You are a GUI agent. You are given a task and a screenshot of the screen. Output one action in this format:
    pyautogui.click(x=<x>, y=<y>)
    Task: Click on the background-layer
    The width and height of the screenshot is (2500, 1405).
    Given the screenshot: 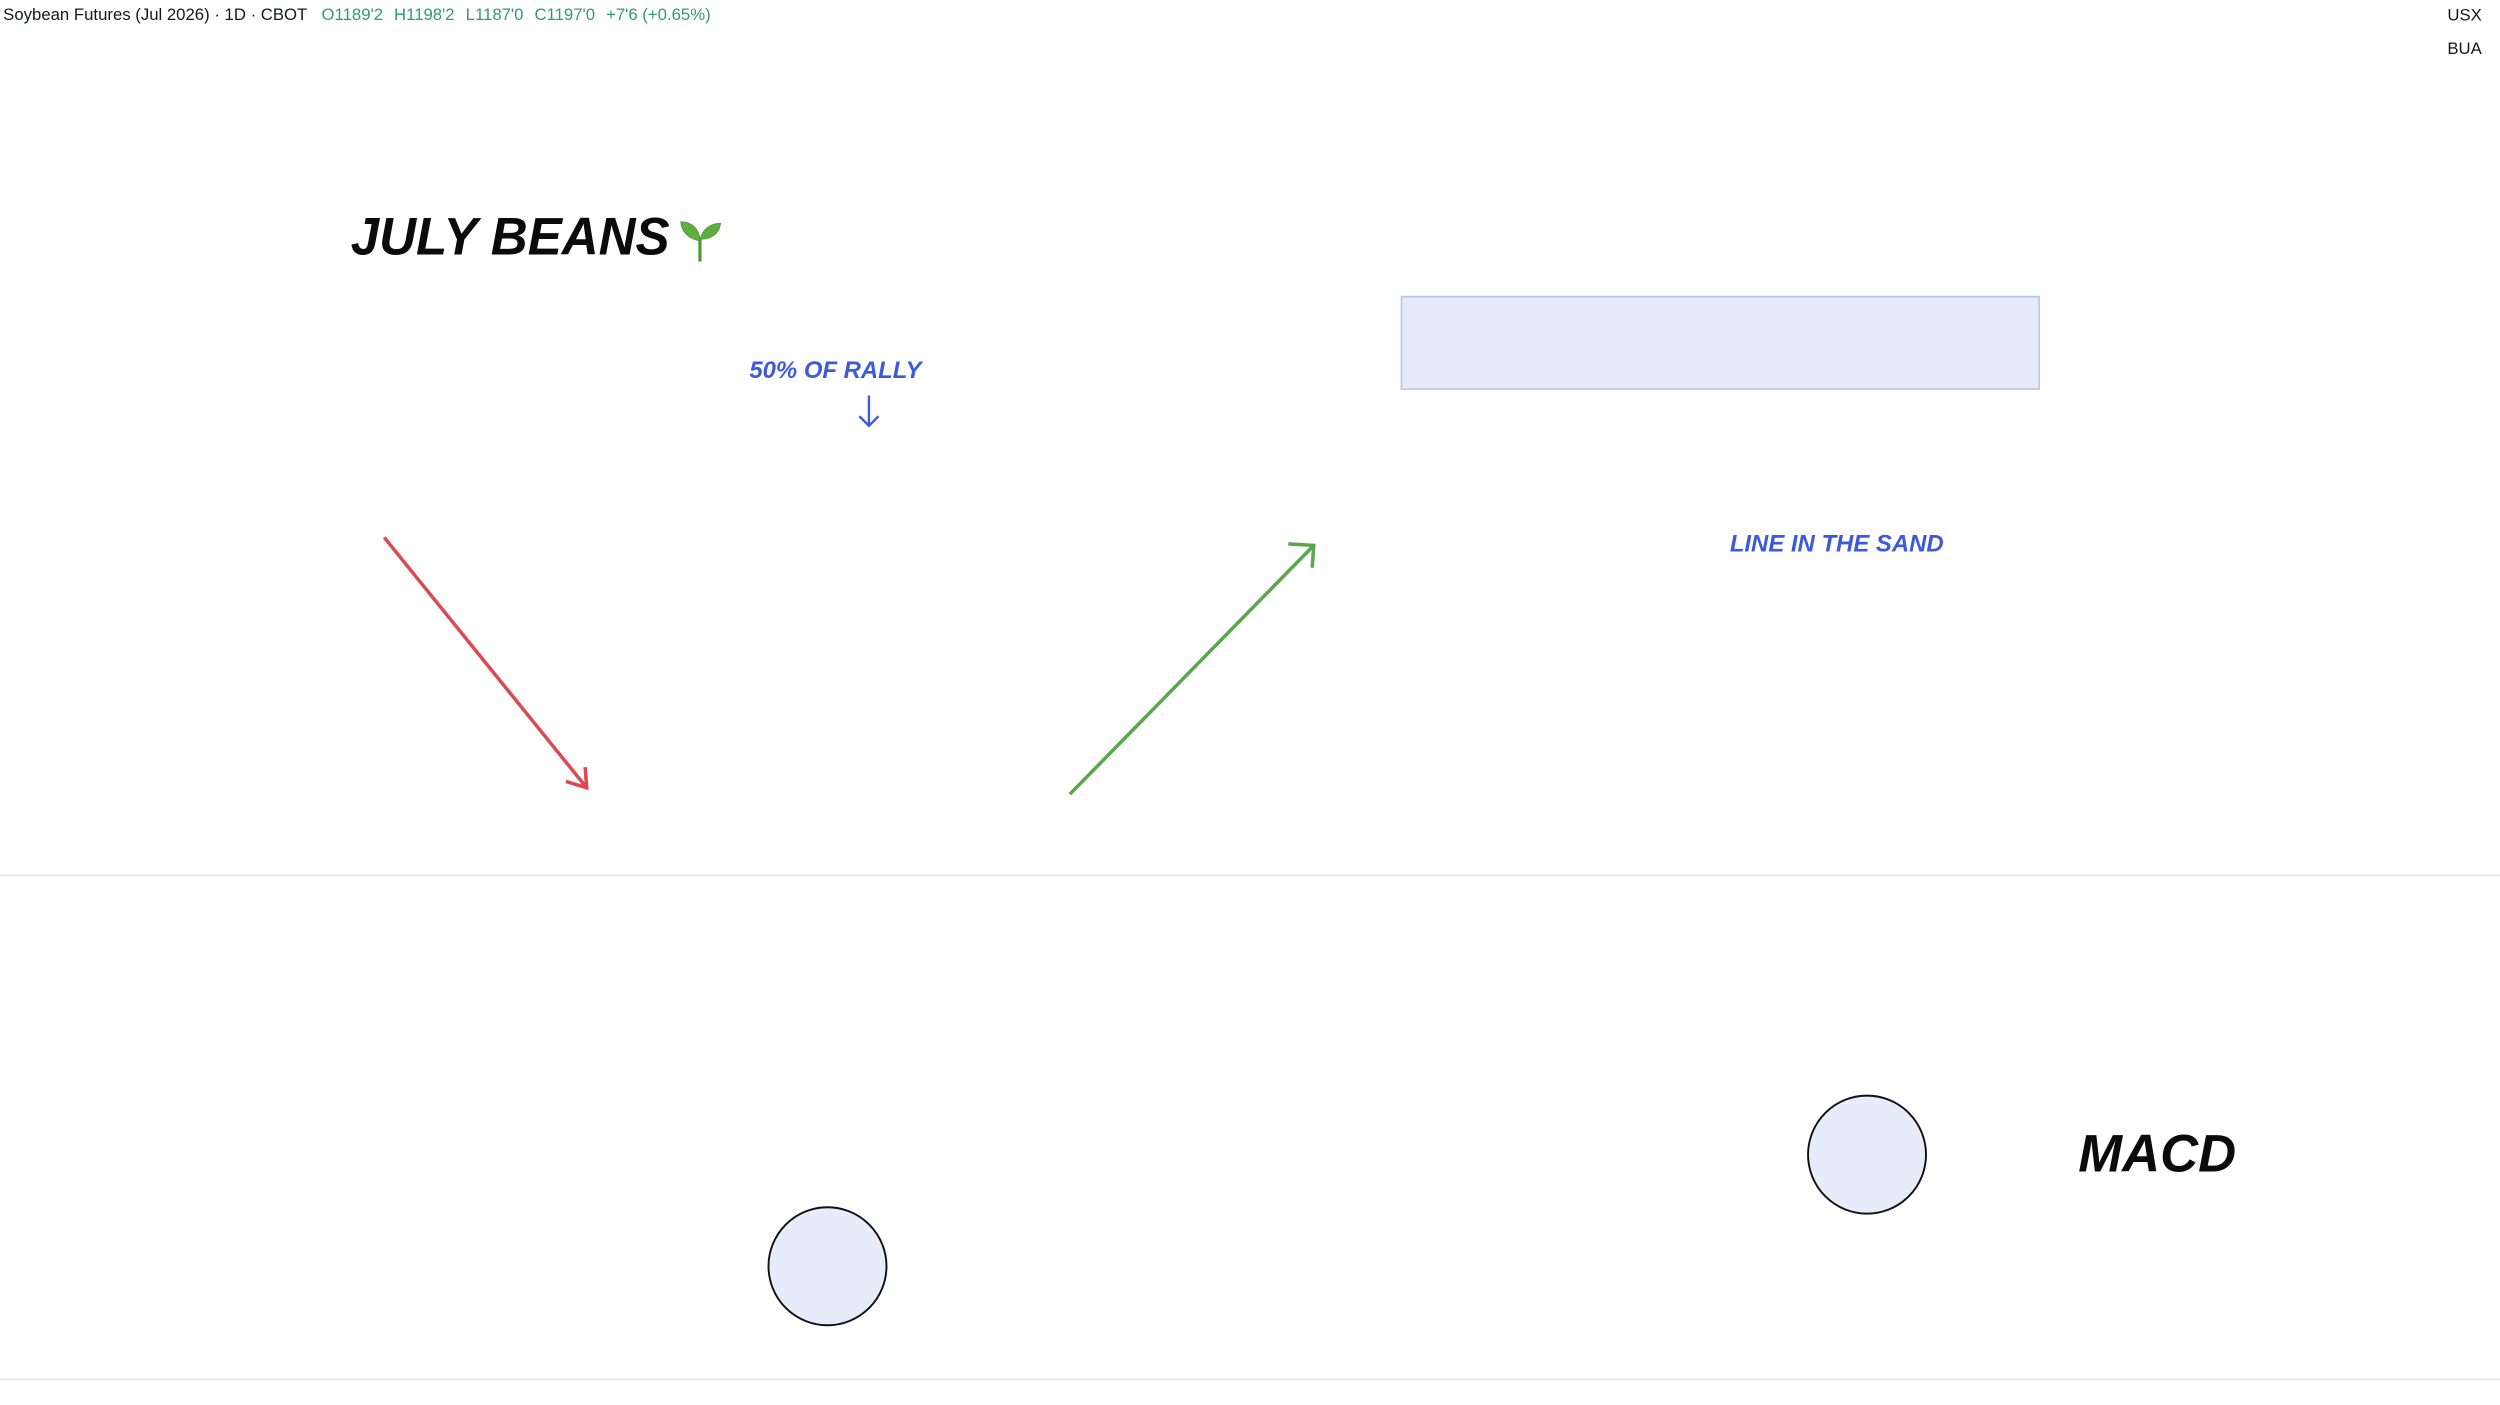 What is the action you would take?
    pyautogui.click(x=1720, y=342)
    